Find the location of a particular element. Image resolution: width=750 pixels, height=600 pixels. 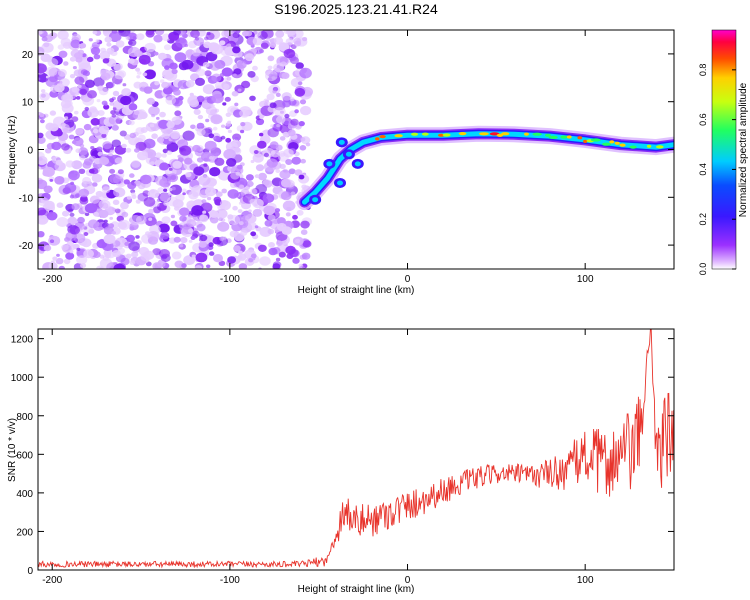

signal-blob-core is located at coordinates (357, 164).